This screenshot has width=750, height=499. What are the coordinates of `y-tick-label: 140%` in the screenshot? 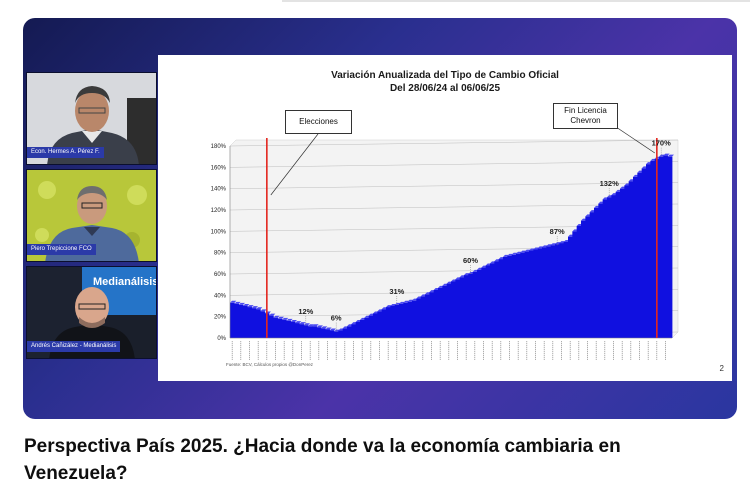 It's located at (219, 190).